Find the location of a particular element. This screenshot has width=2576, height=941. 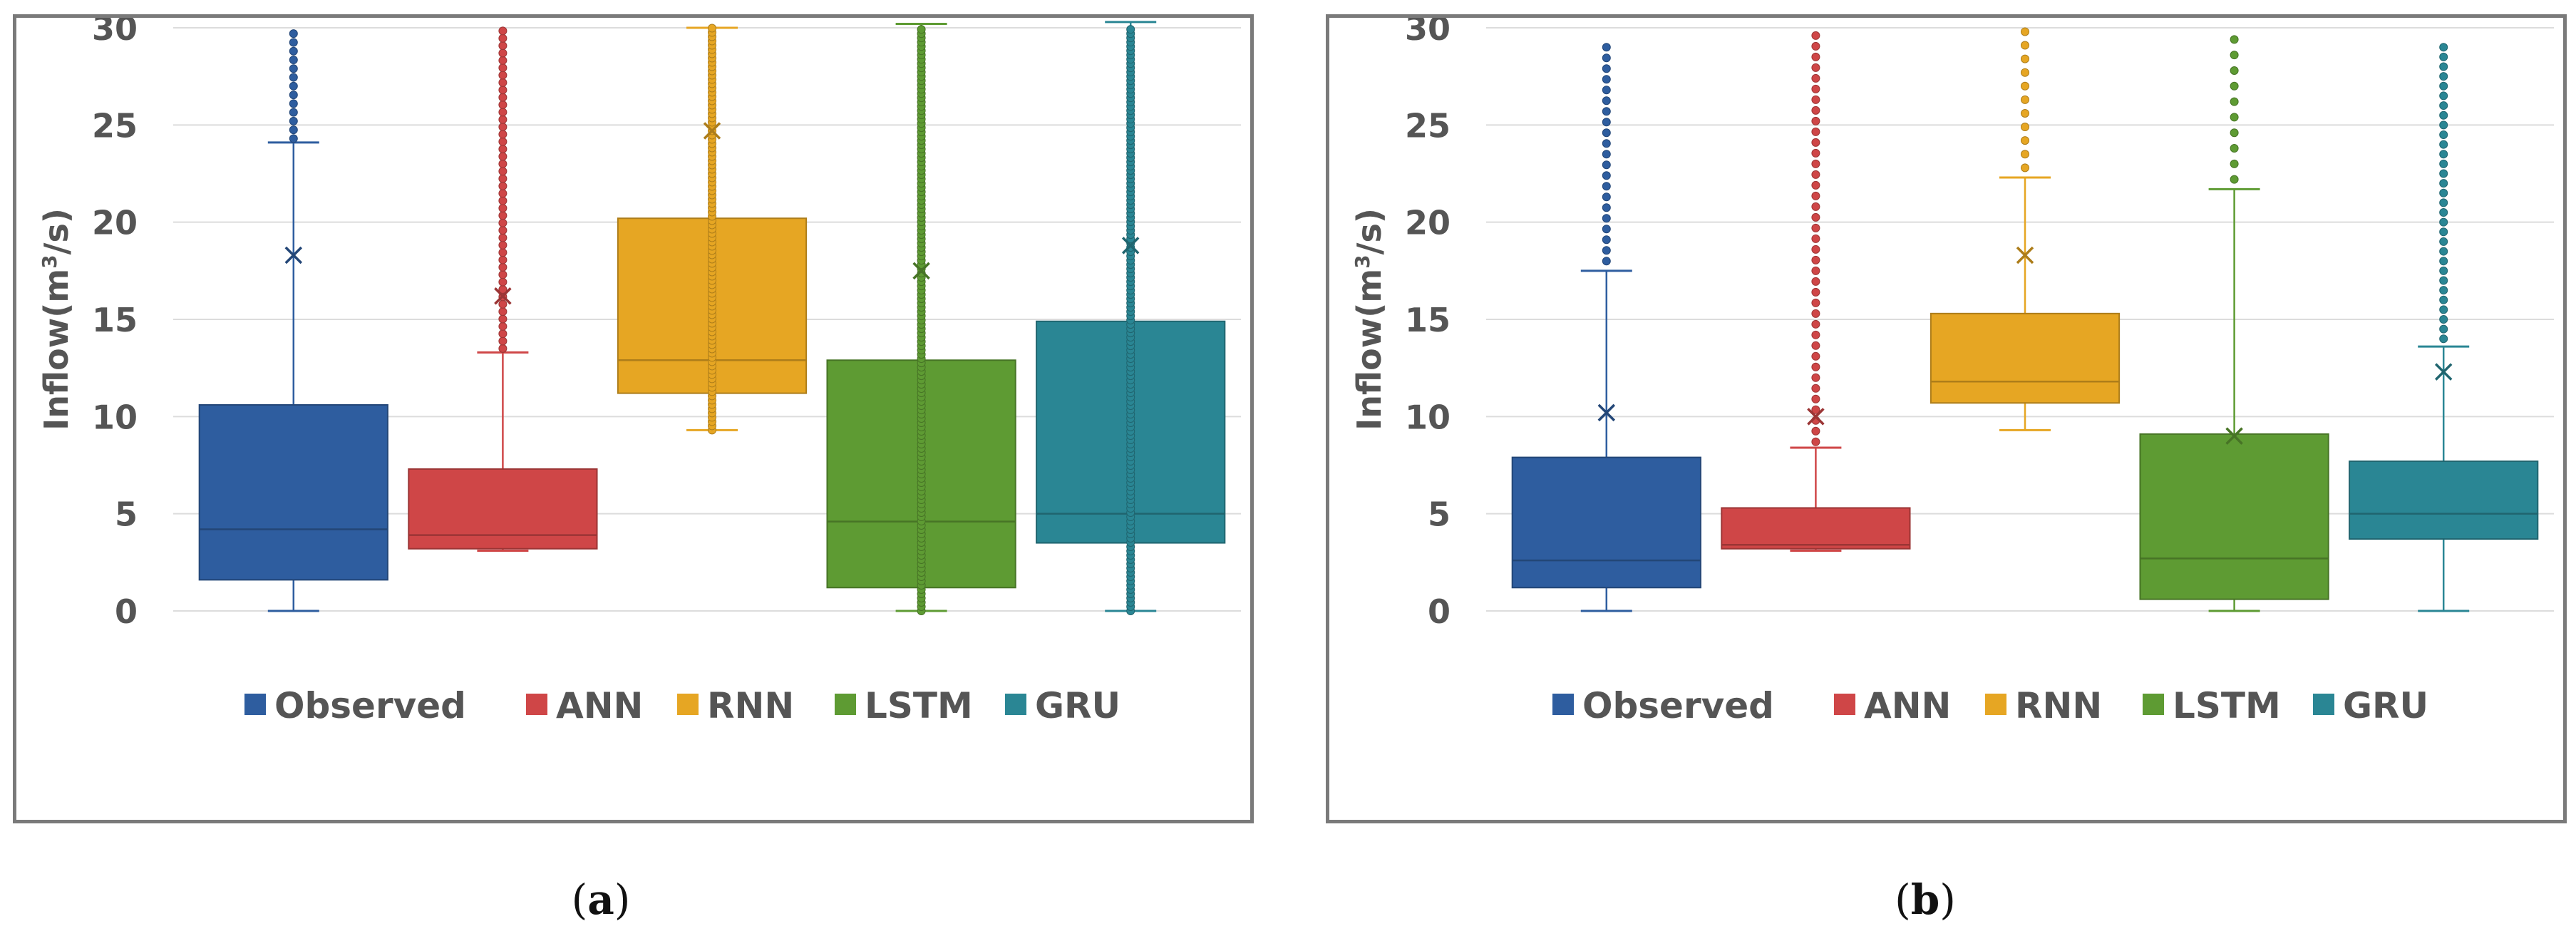

y-axis-title: Inflow(m3/s) is located at coordinates (56, 319).